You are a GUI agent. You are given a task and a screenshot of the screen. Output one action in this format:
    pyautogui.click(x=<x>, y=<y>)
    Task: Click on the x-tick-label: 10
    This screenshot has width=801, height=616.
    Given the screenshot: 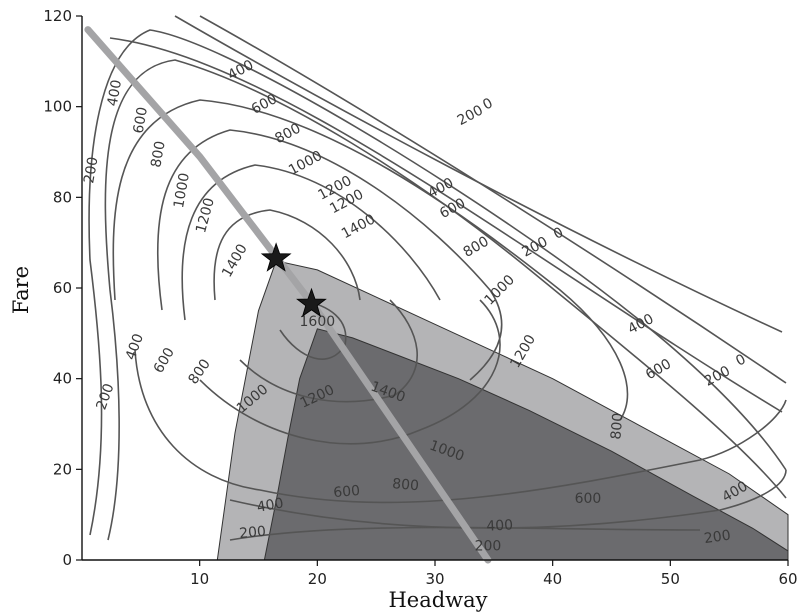 What is the action you would take?
    pyautogui.click(x=199, y=579)
    